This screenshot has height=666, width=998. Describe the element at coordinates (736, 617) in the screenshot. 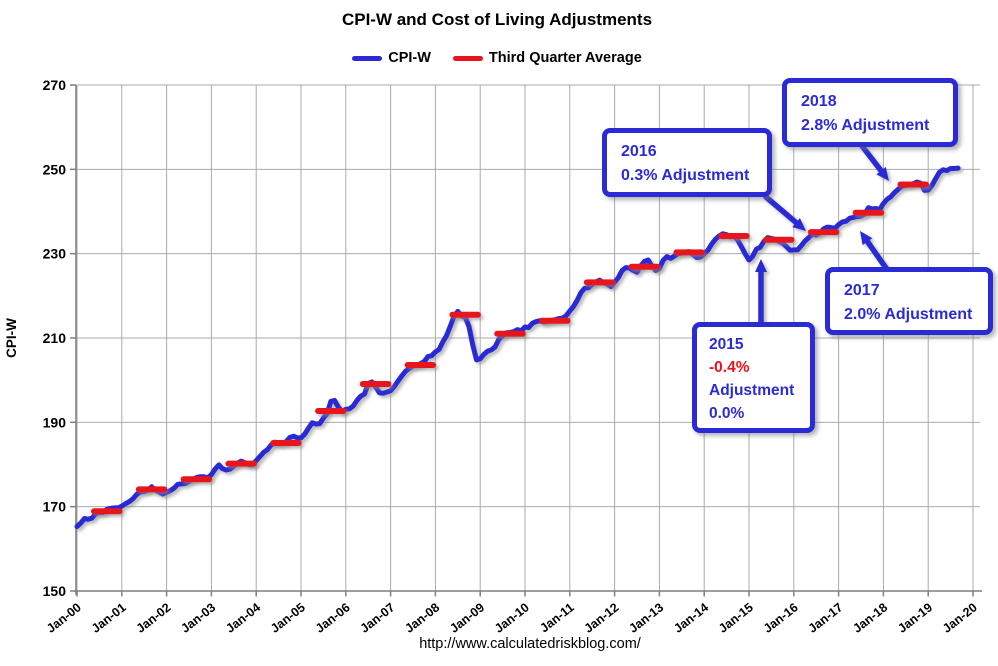

I see `svg-text: Jan-15` at that location.